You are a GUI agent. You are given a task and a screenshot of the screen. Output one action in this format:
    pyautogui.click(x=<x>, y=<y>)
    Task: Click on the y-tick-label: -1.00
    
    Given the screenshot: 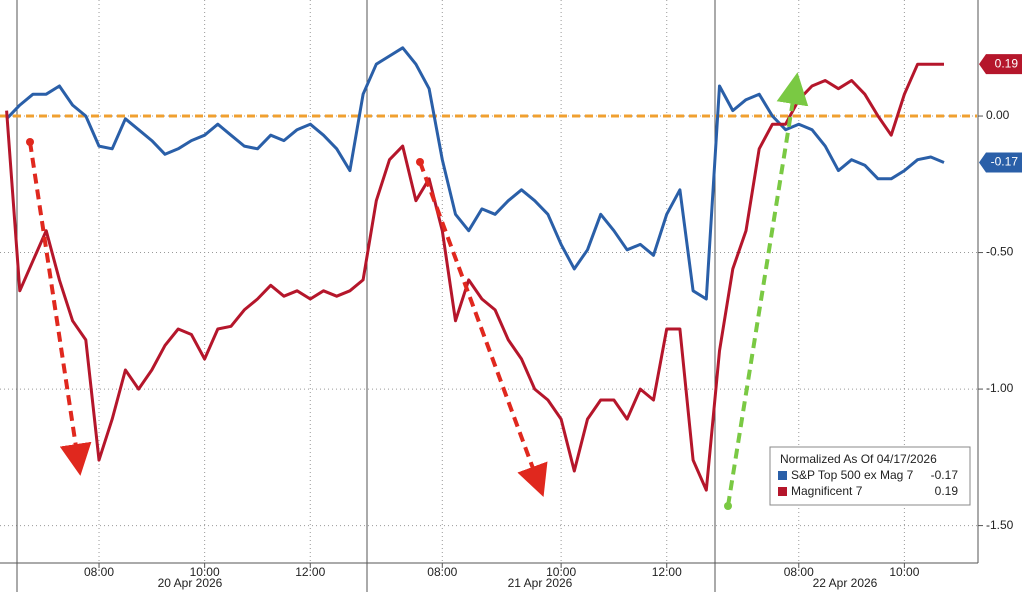 What is the action you would take?
    pyautogui.click(x=1000, y=388)
    